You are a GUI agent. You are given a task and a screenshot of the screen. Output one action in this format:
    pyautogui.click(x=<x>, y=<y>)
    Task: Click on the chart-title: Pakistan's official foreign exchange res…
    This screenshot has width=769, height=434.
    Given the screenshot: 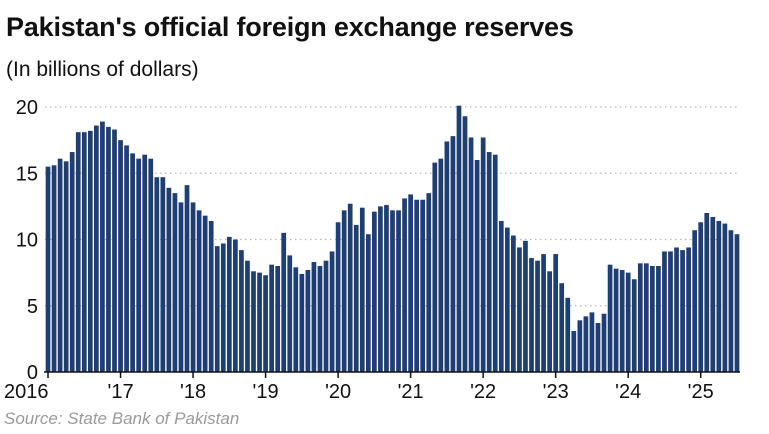 What is the action you would take?
    pyautogui.click(x=290, y=27)
    